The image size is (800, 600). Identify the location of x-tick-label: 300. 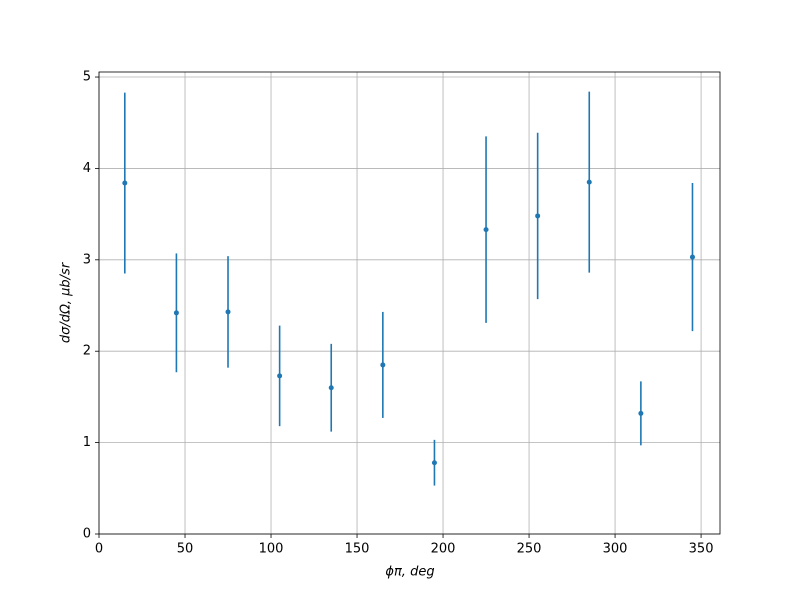
(615, 549).